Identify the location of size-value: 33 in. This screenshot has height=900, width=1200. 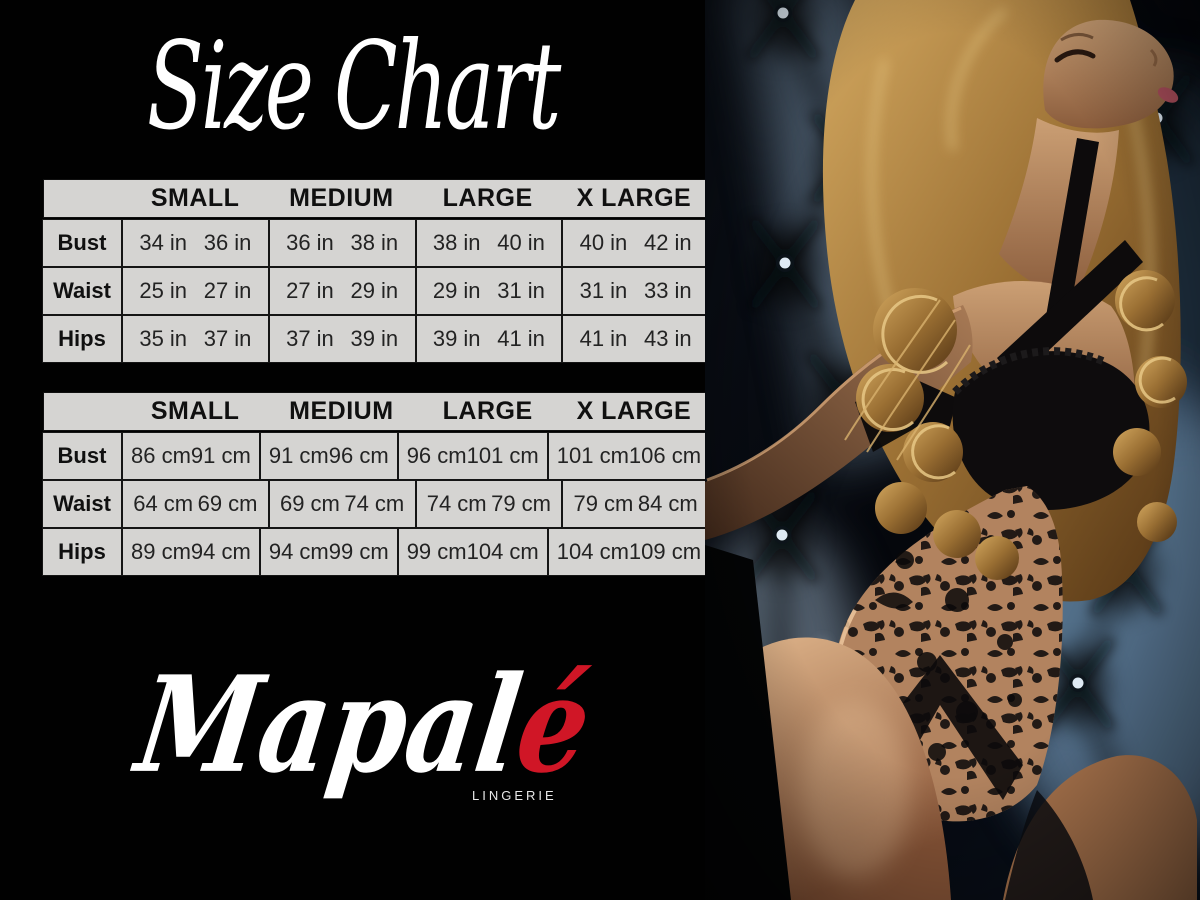
(667, 290).